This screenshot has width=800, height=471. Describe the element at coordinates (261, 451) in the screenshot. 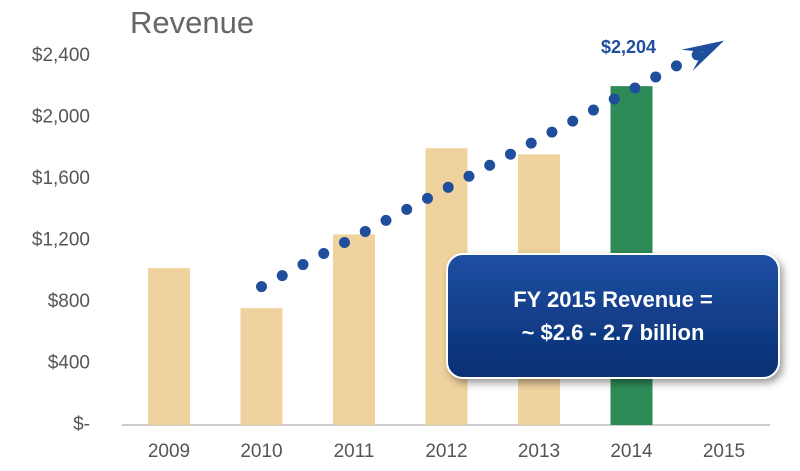

I see `x-tick-label: 2010` at that location.